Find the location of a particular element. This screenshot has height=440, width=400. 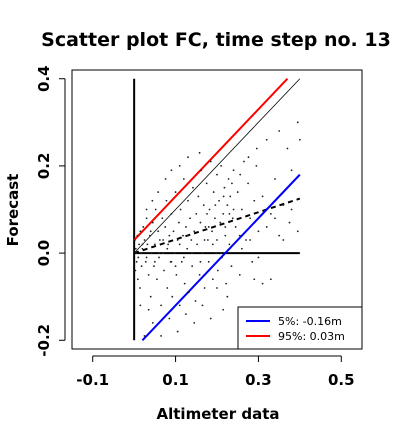

chart-title: Scatter plot FC, time step no. 13 is located at coordinates (216, 40).